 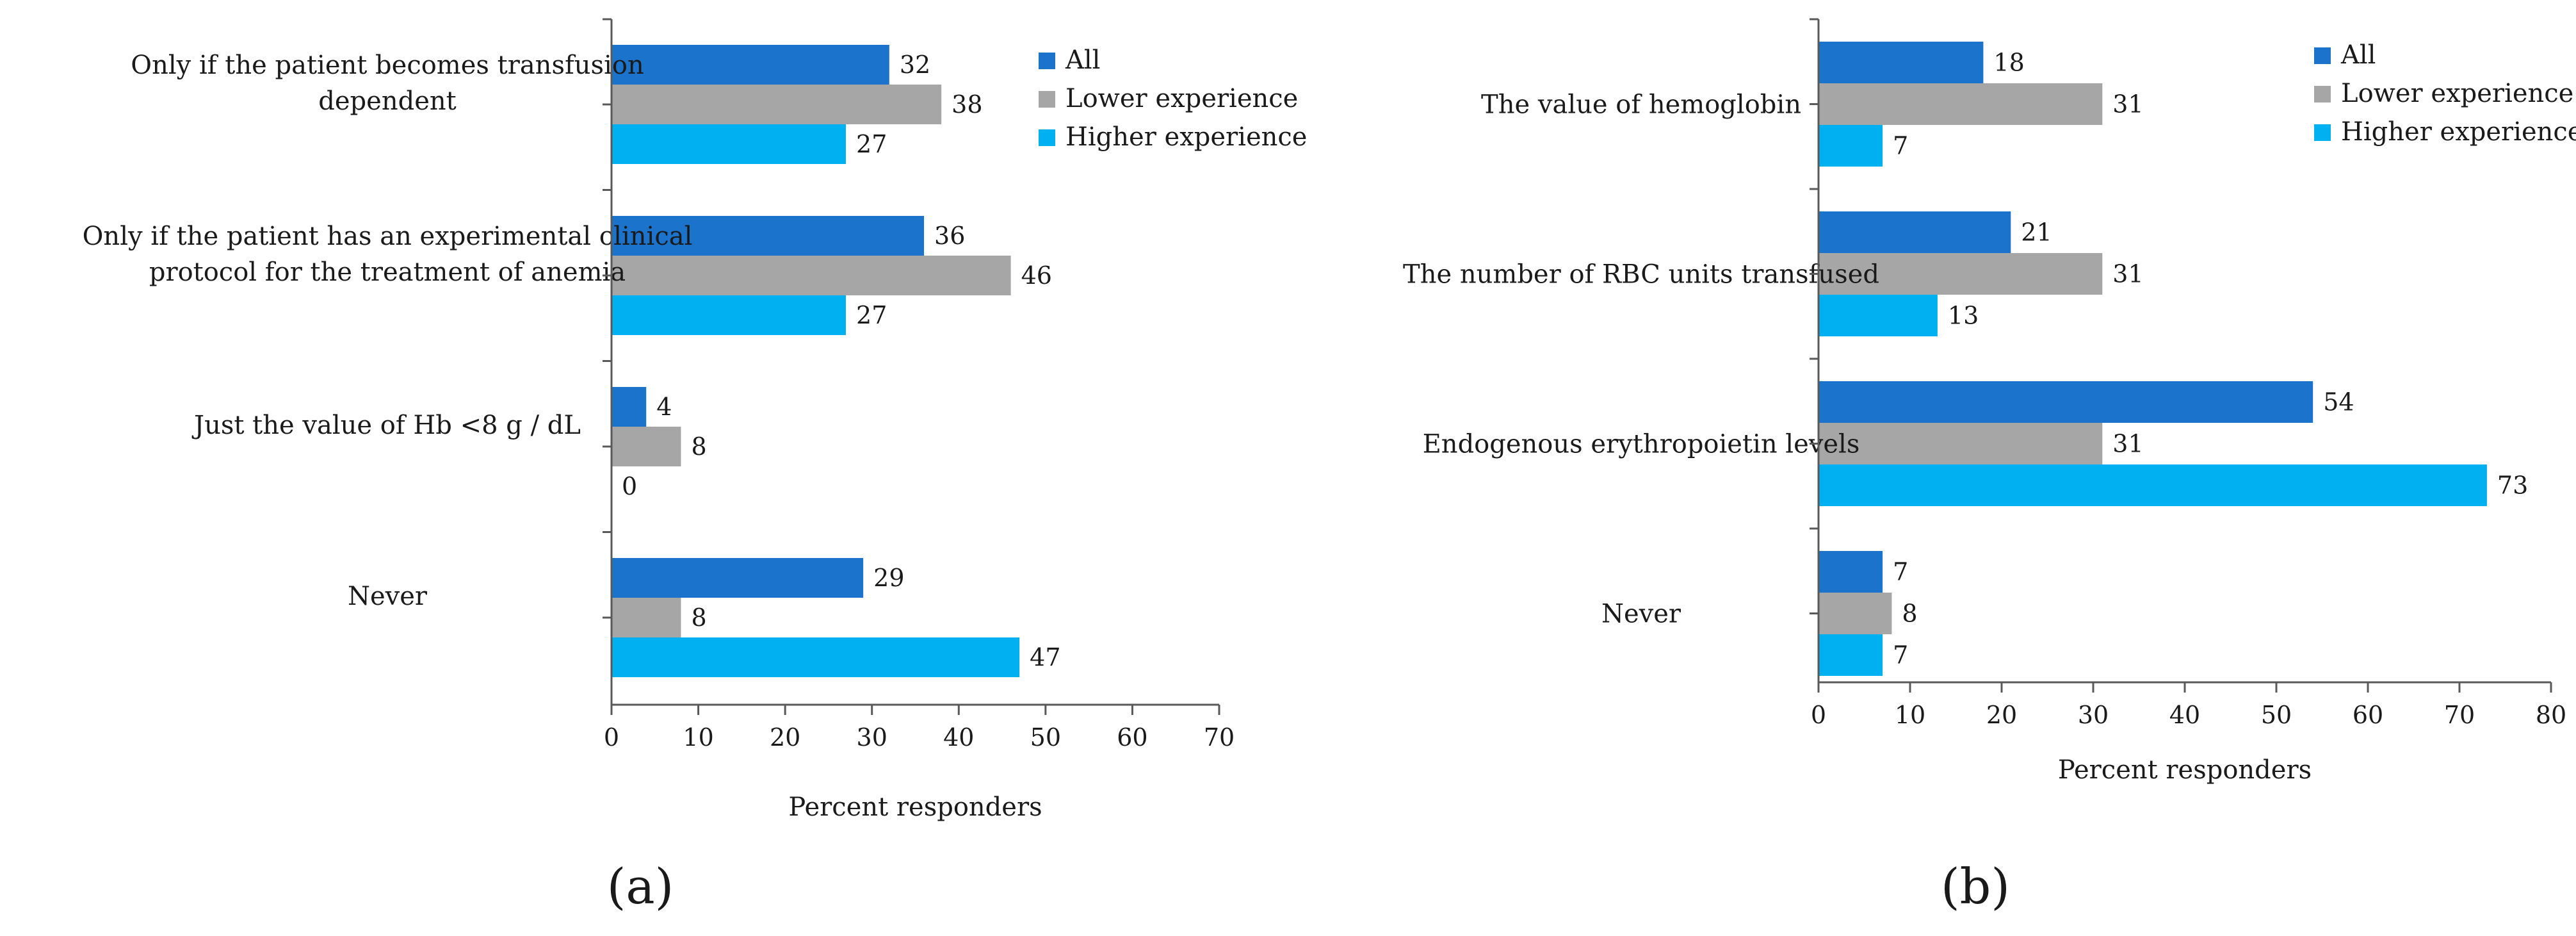 What do you see at coordinates (2551, 715) in the screenshot?
I see `x-tick-label-b-80: 80` at bounding box center [2551, 715].